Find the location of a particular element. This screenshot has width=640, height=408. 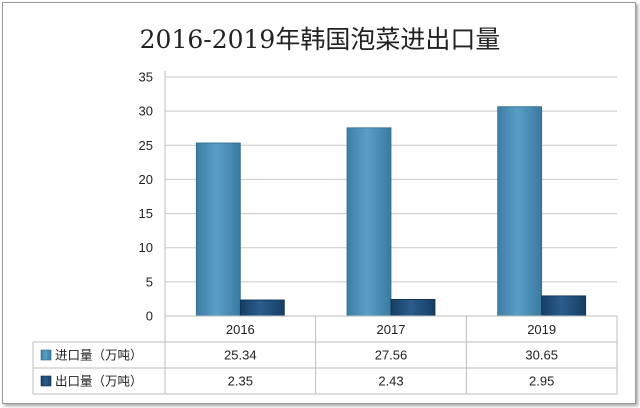

data-label: 2.43 is located at coordinates (390, 381).